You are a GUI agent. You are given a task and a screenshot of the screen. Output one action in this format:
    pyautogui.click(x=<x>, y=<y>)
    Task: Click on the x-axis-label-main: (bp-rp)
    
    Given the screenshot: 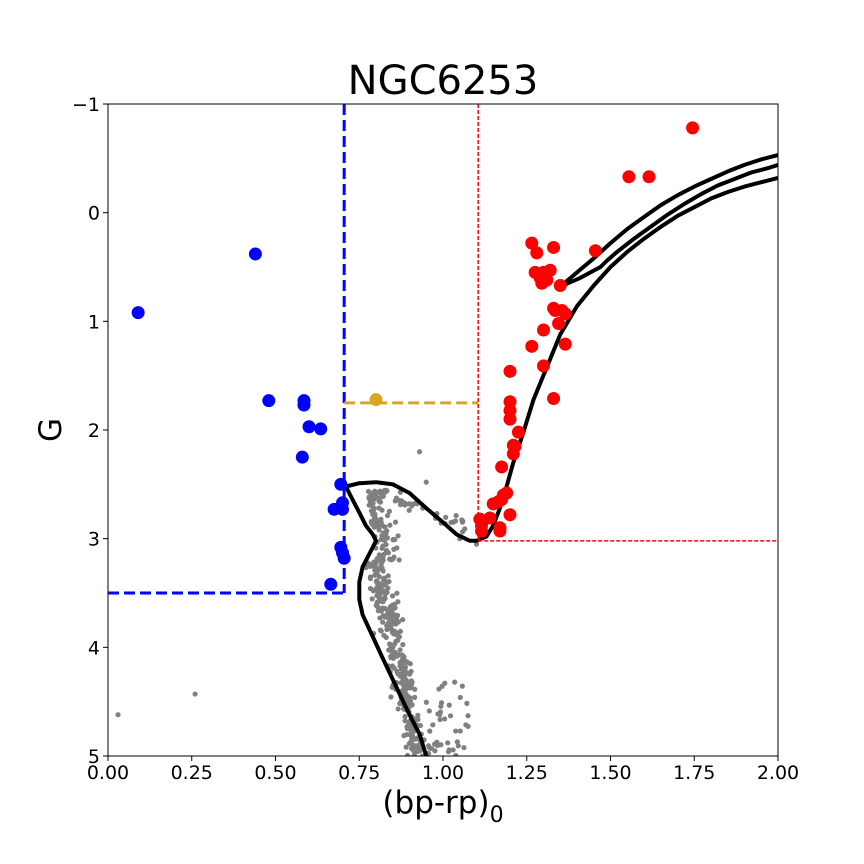 What is the action you would take?
    pyautogui.click(x=435, y=803)
    